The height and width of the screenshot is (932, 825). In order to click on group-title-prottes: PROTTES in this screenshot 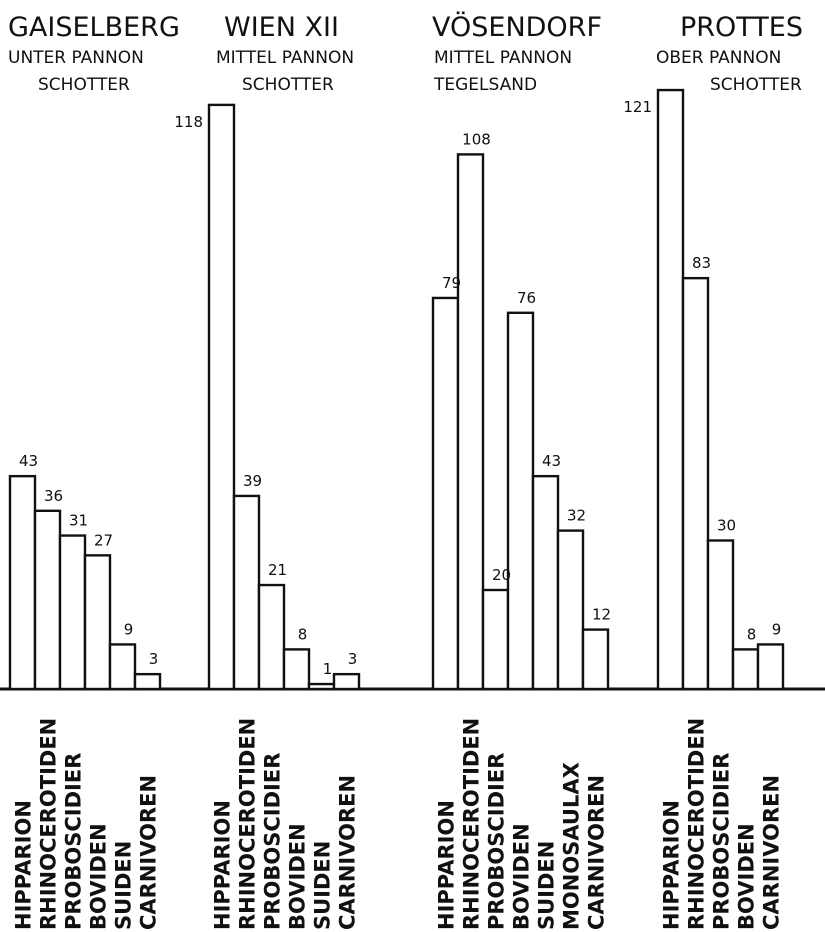, I will do `click(741, 27)`.